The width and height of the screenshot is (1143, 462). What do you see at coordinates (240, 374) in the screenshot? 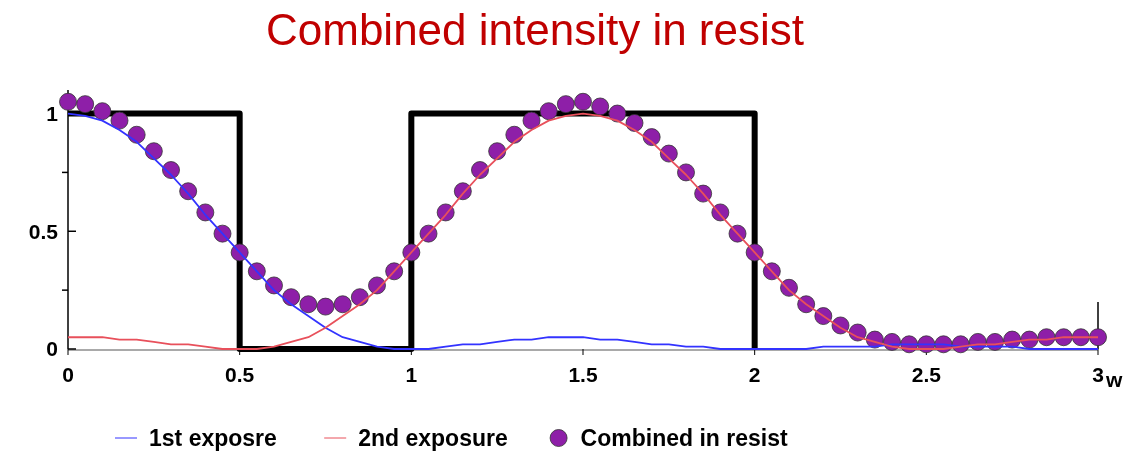
I see `x-tick-label: 0.5` at bounding box center [240, 374].